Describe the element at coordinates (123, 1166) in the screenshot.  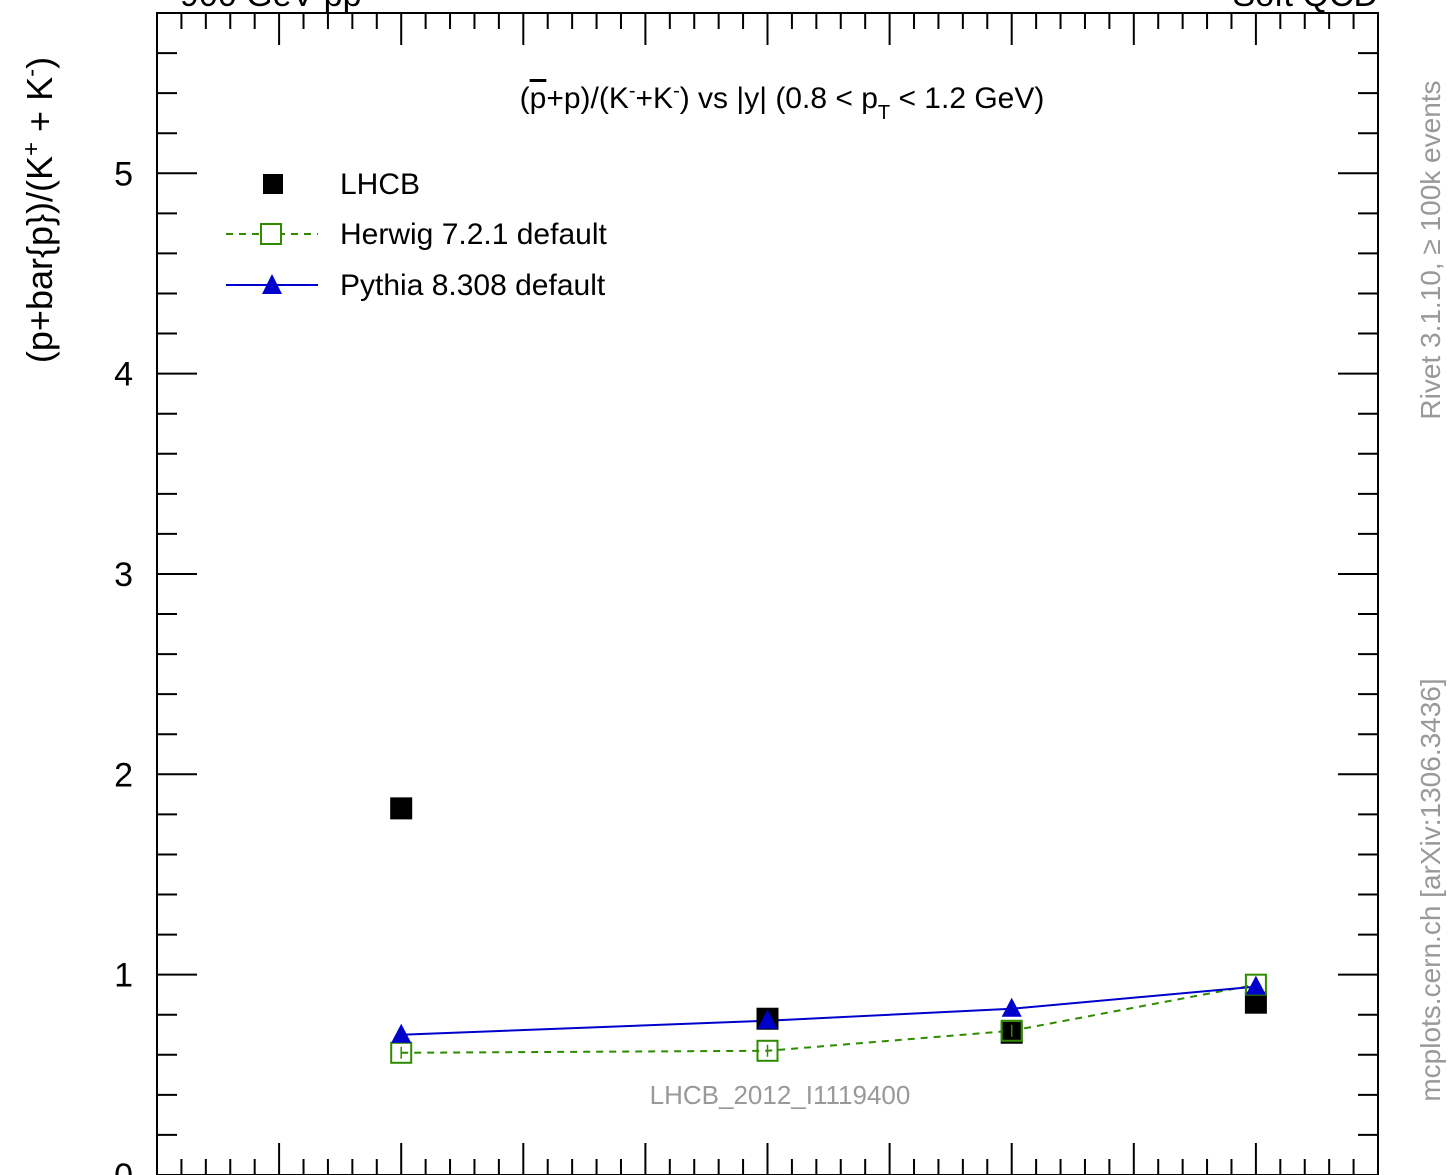
I see `y-tick-label: 0` at that location.